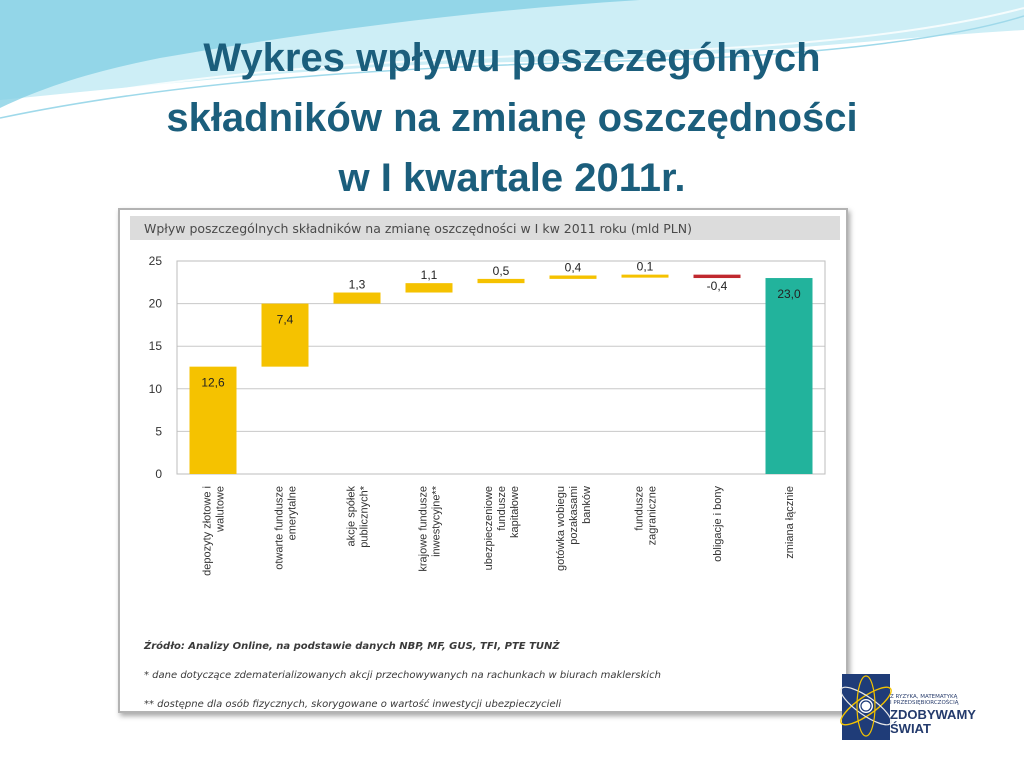  Describe the element at coordinates (561, 528) in the screenshot. I see `category-label: gotówka wobiegu` at that location.